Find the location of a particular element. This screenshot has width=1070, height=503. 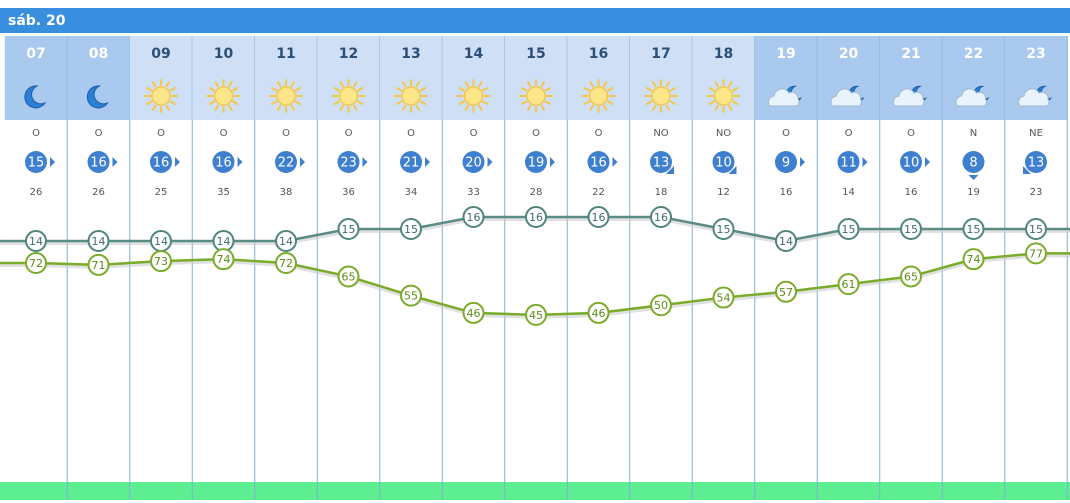

wind-direction: NE is located at coordinates (1036, 133).